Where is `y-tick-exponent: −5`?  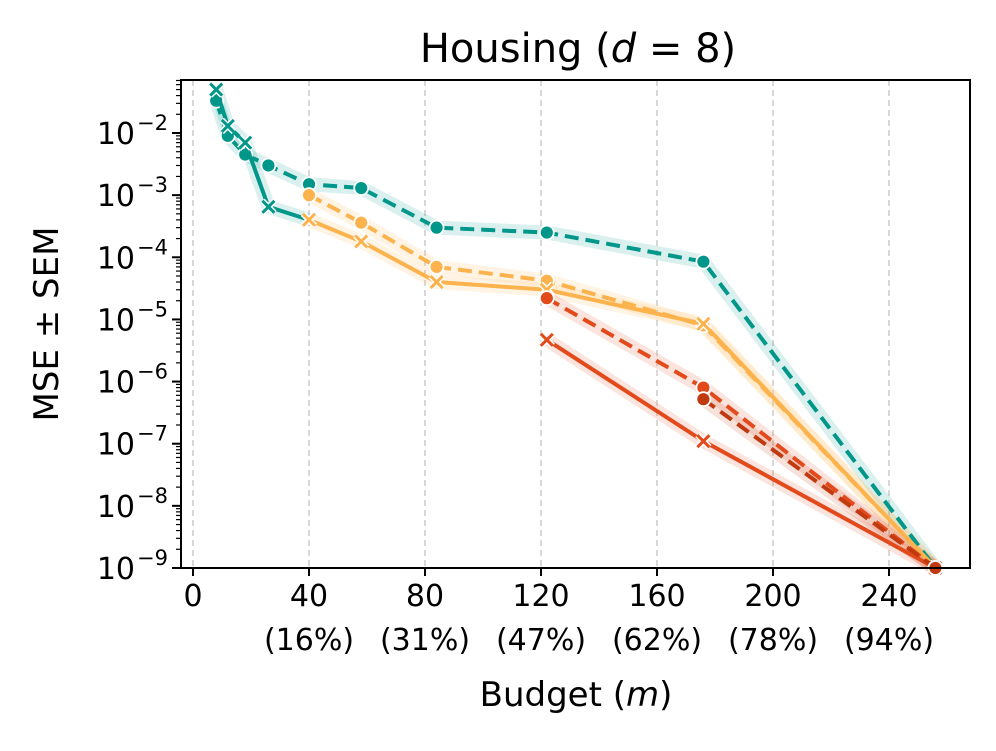 y-tick-exponent: −5 is located at coordinates (152, 309).